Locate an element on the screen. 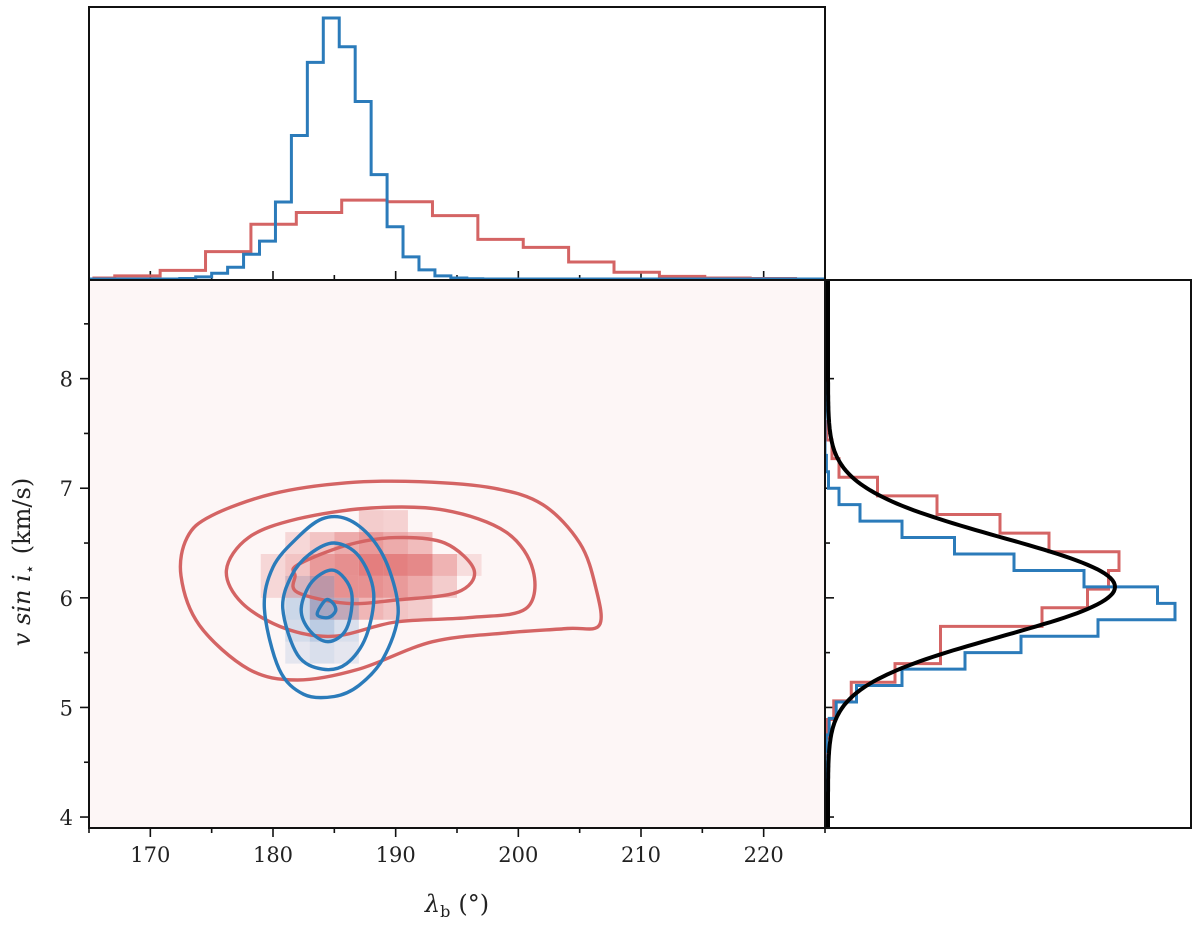  top-hist-red is located at coordinates (457, 239).